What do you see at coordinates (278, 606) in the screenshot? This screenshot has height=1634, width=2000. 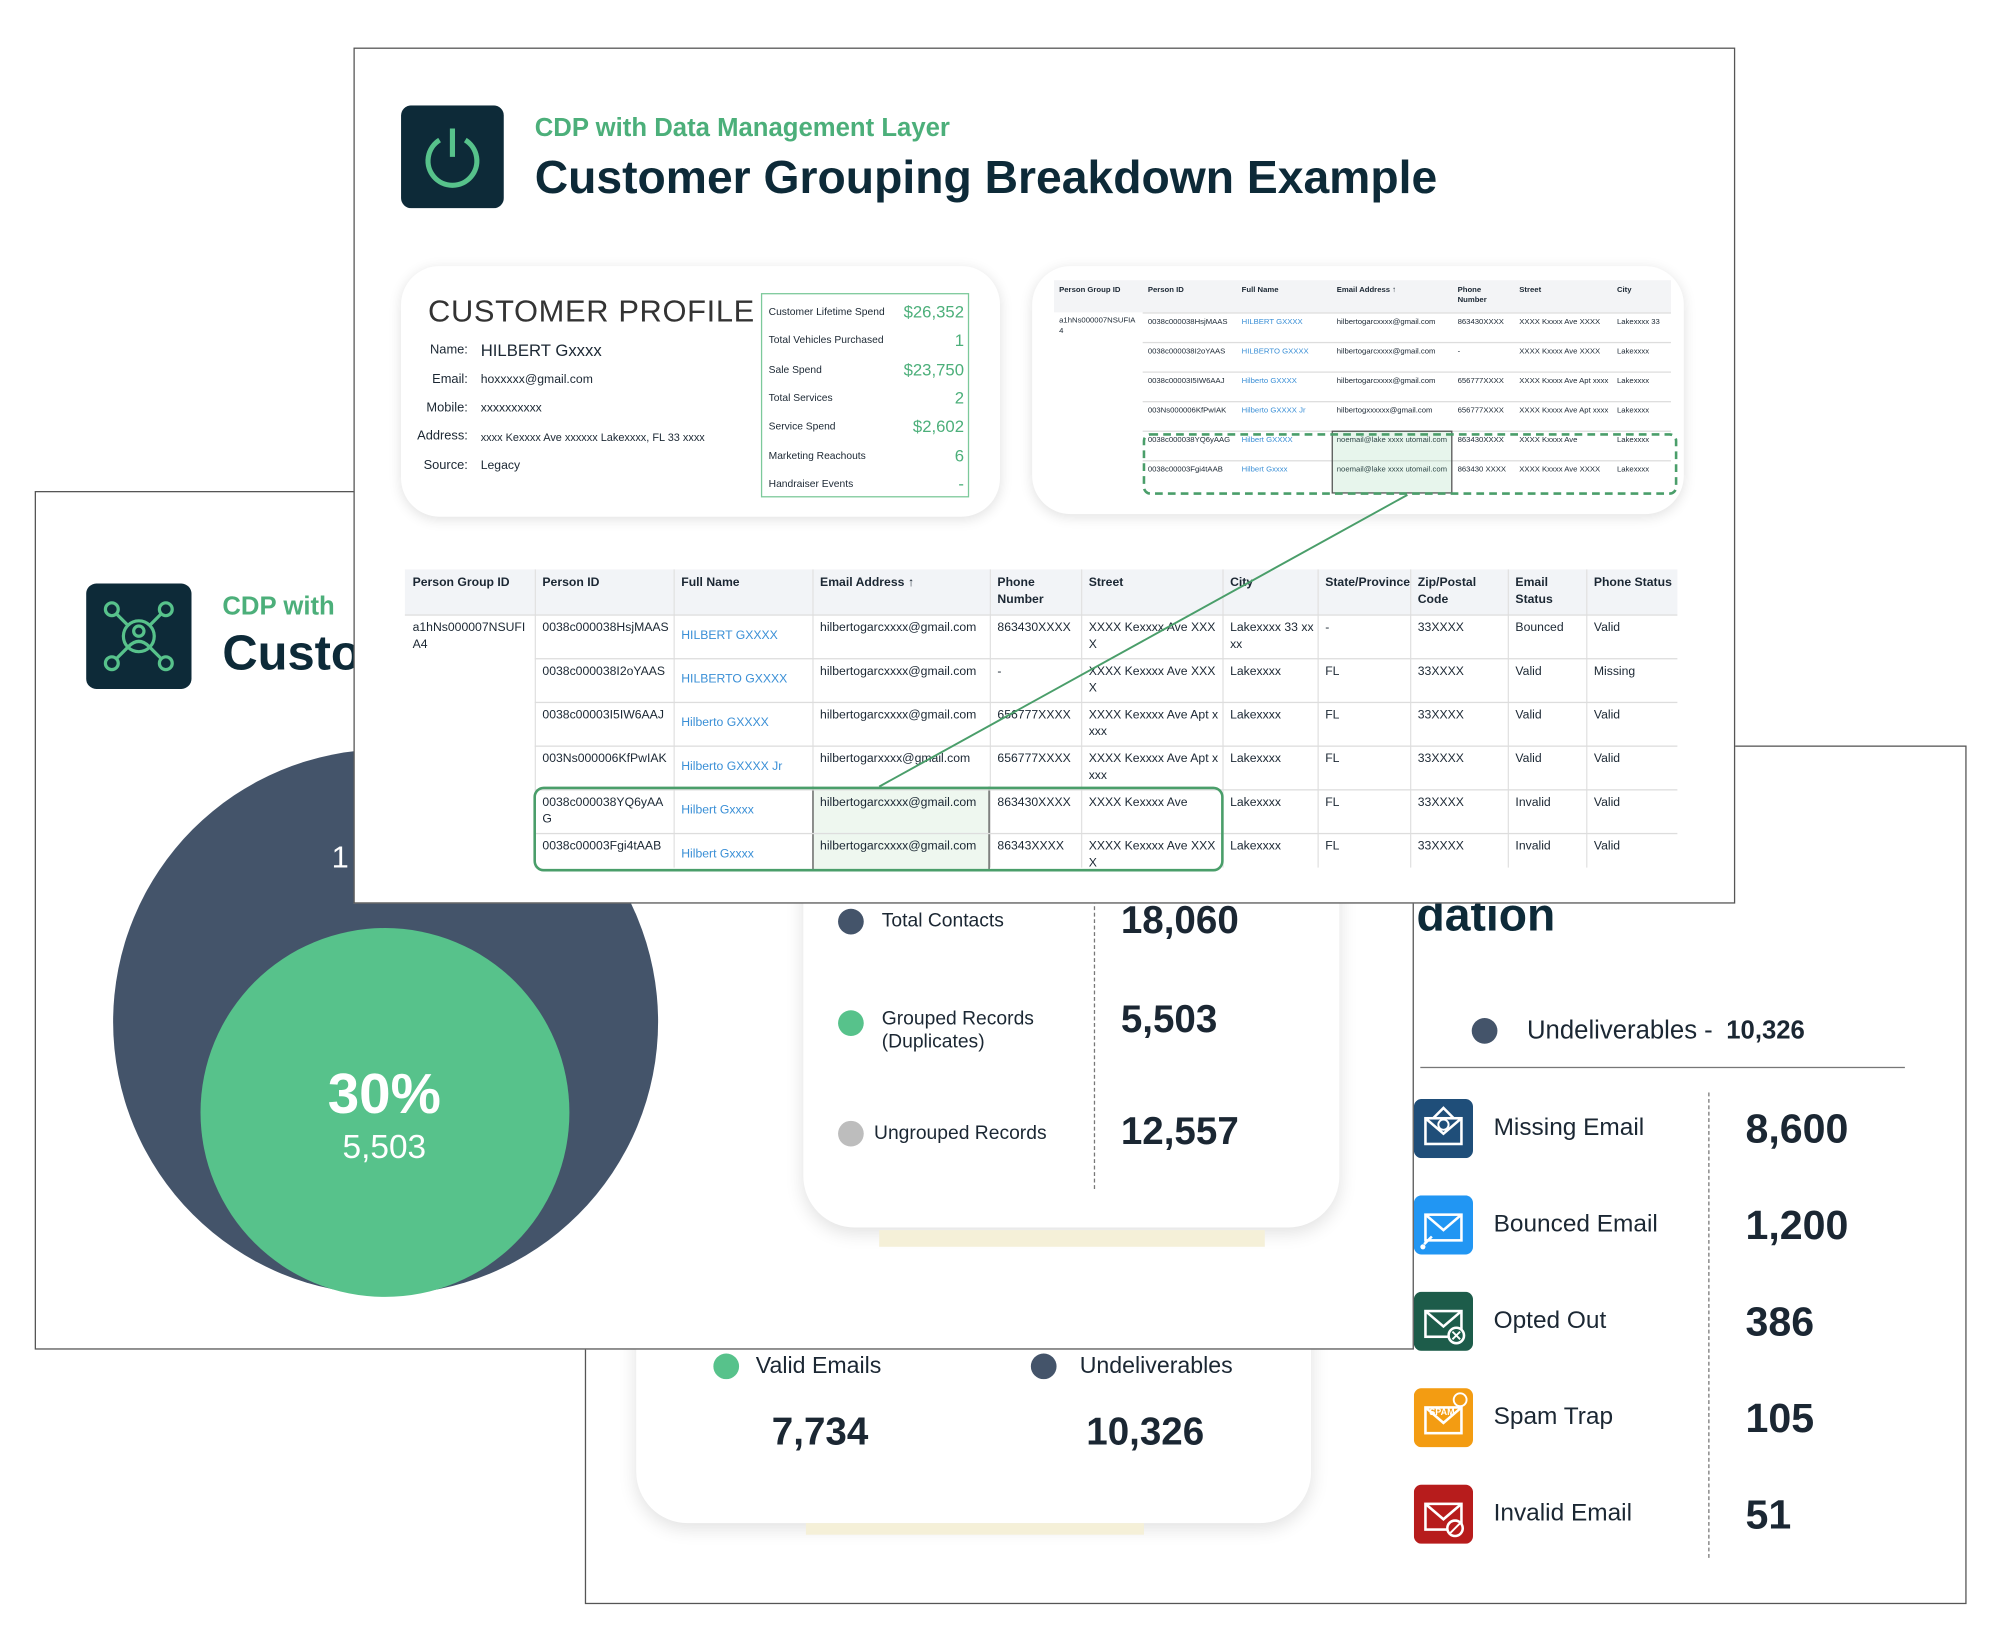 I see `slide-subtitle: CDP with` at bounding box center [278, 606].